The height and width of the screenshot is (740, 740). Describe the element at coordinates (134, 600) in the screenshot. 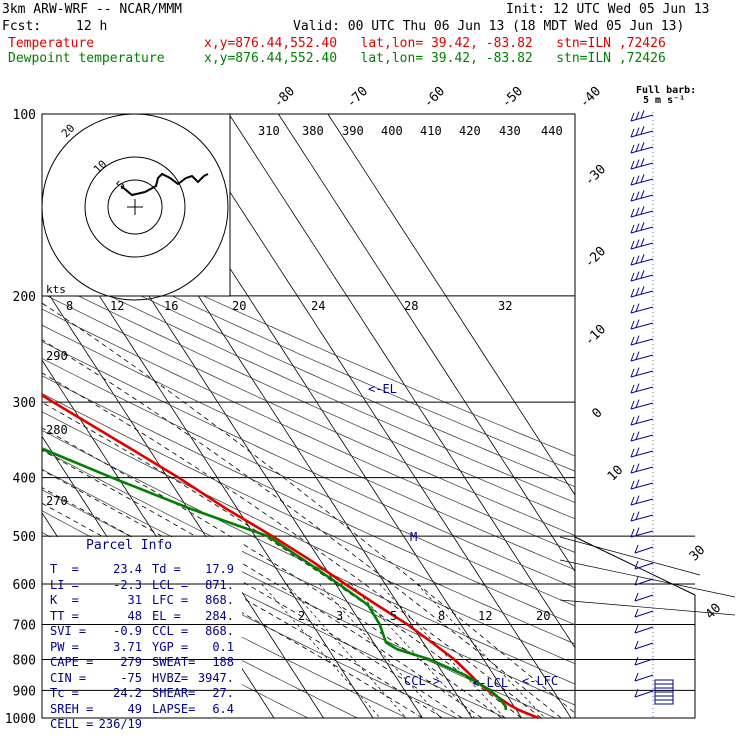

I see `parcel-cell: 31` at that location.